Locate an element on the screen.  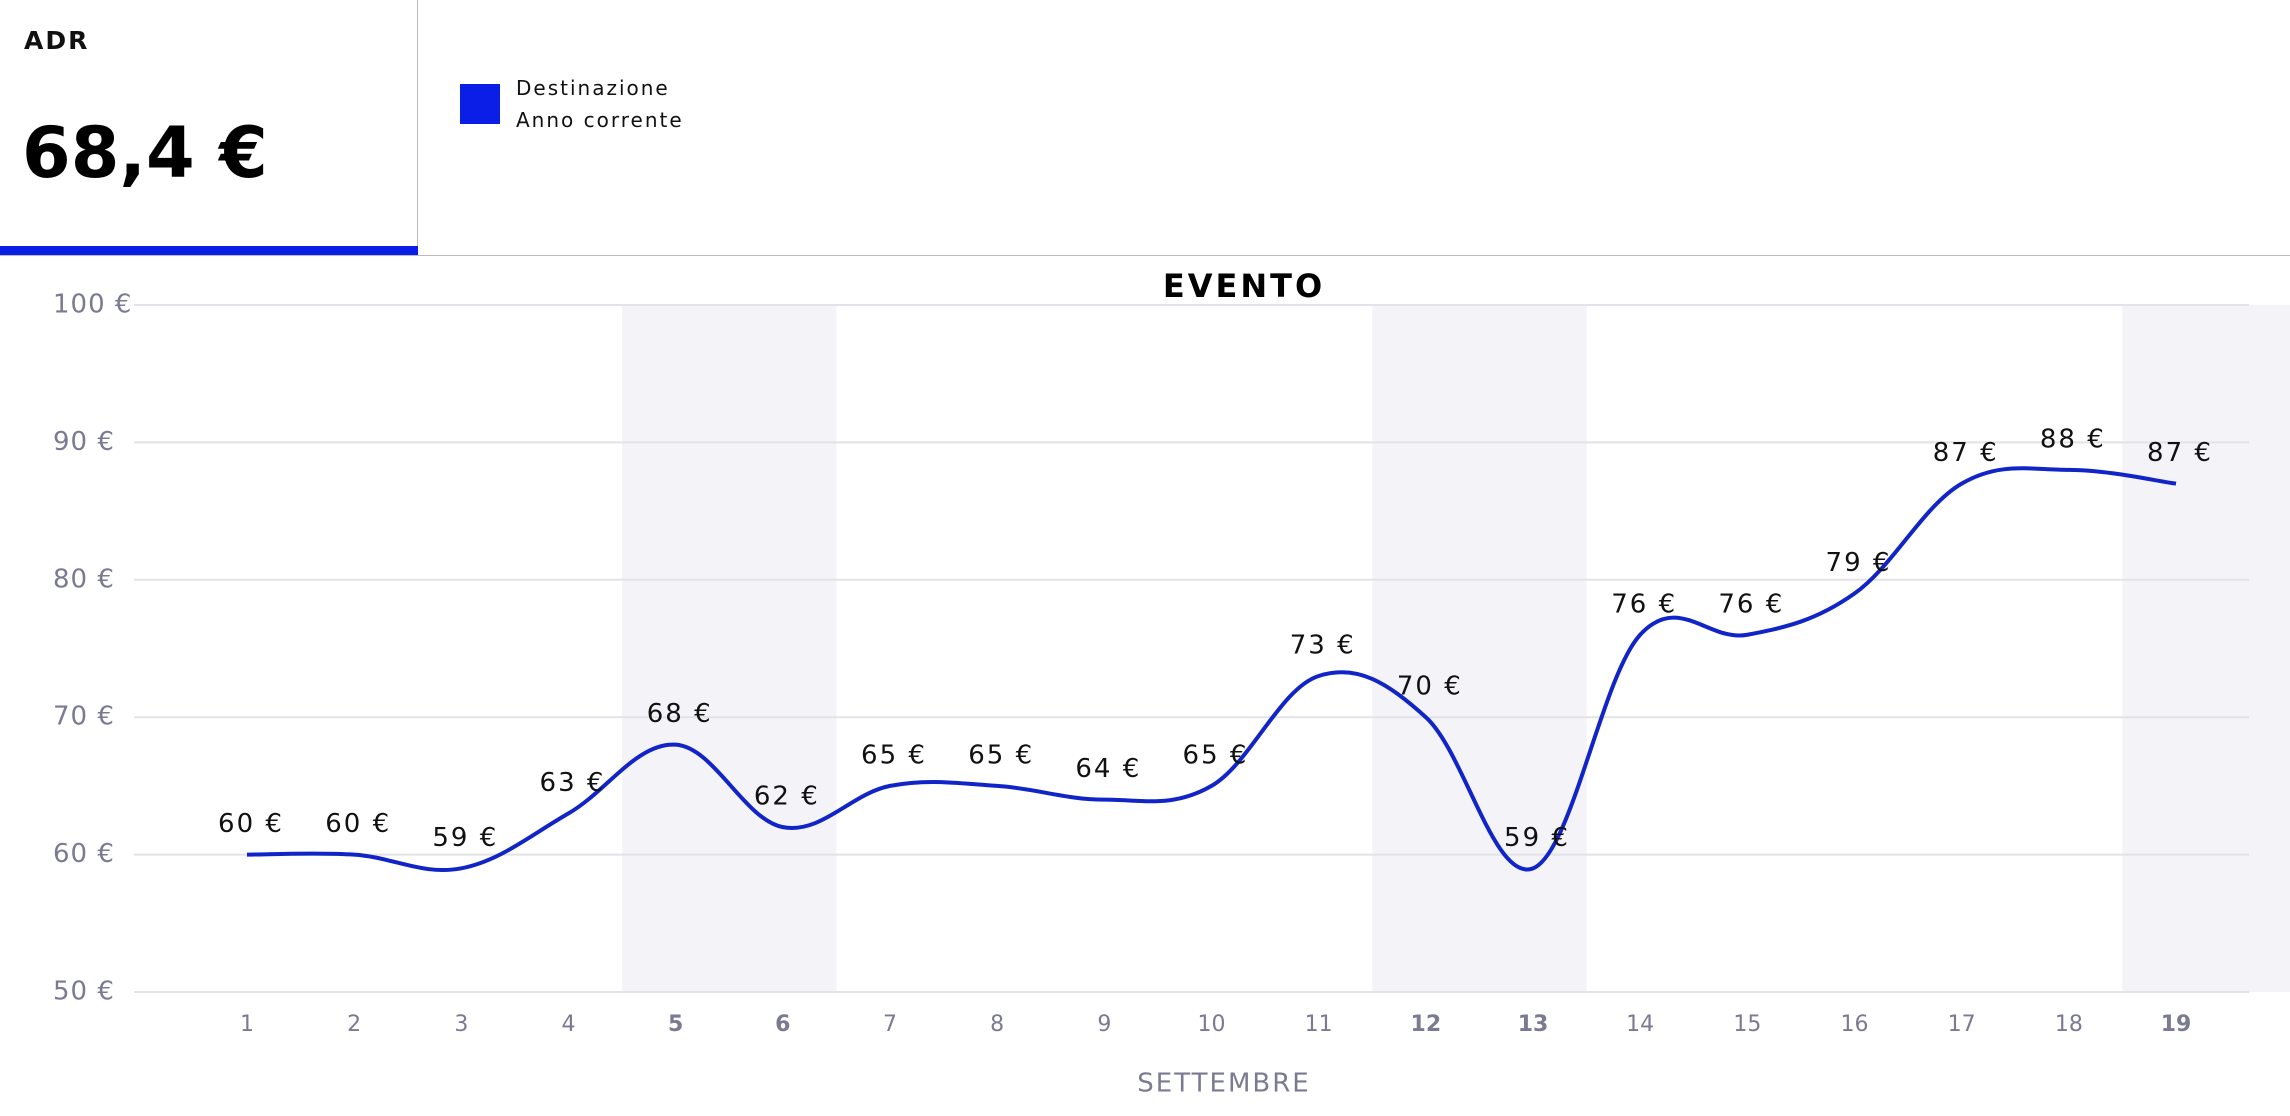
y-tick-label: 60 € is located at coordinates (84, 854).